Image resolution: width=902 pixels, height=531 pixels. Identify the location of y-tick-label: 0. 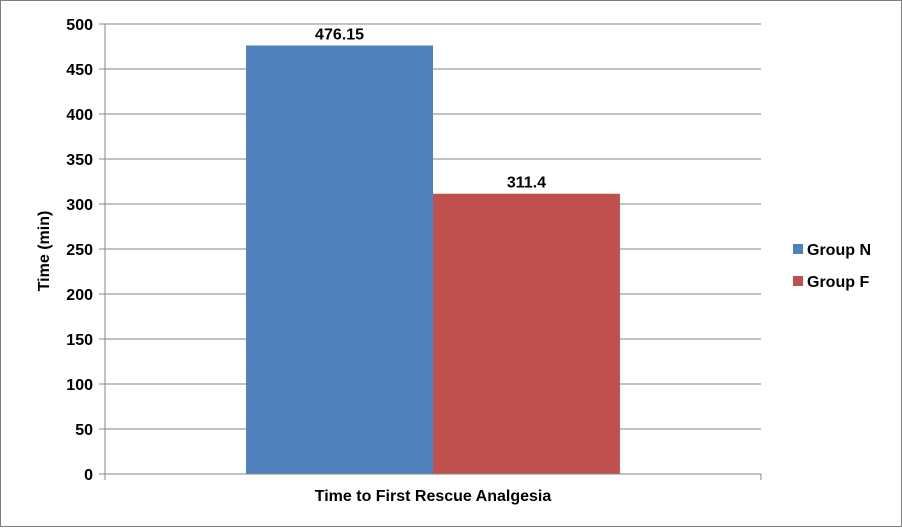
(88, 475).